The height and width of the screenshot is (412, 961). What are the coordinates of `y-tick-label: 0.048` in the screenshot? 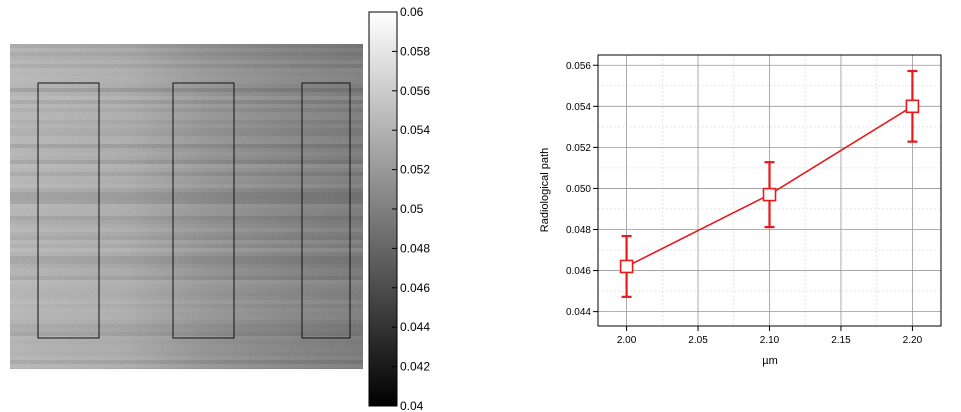 It's located at (578, 230).